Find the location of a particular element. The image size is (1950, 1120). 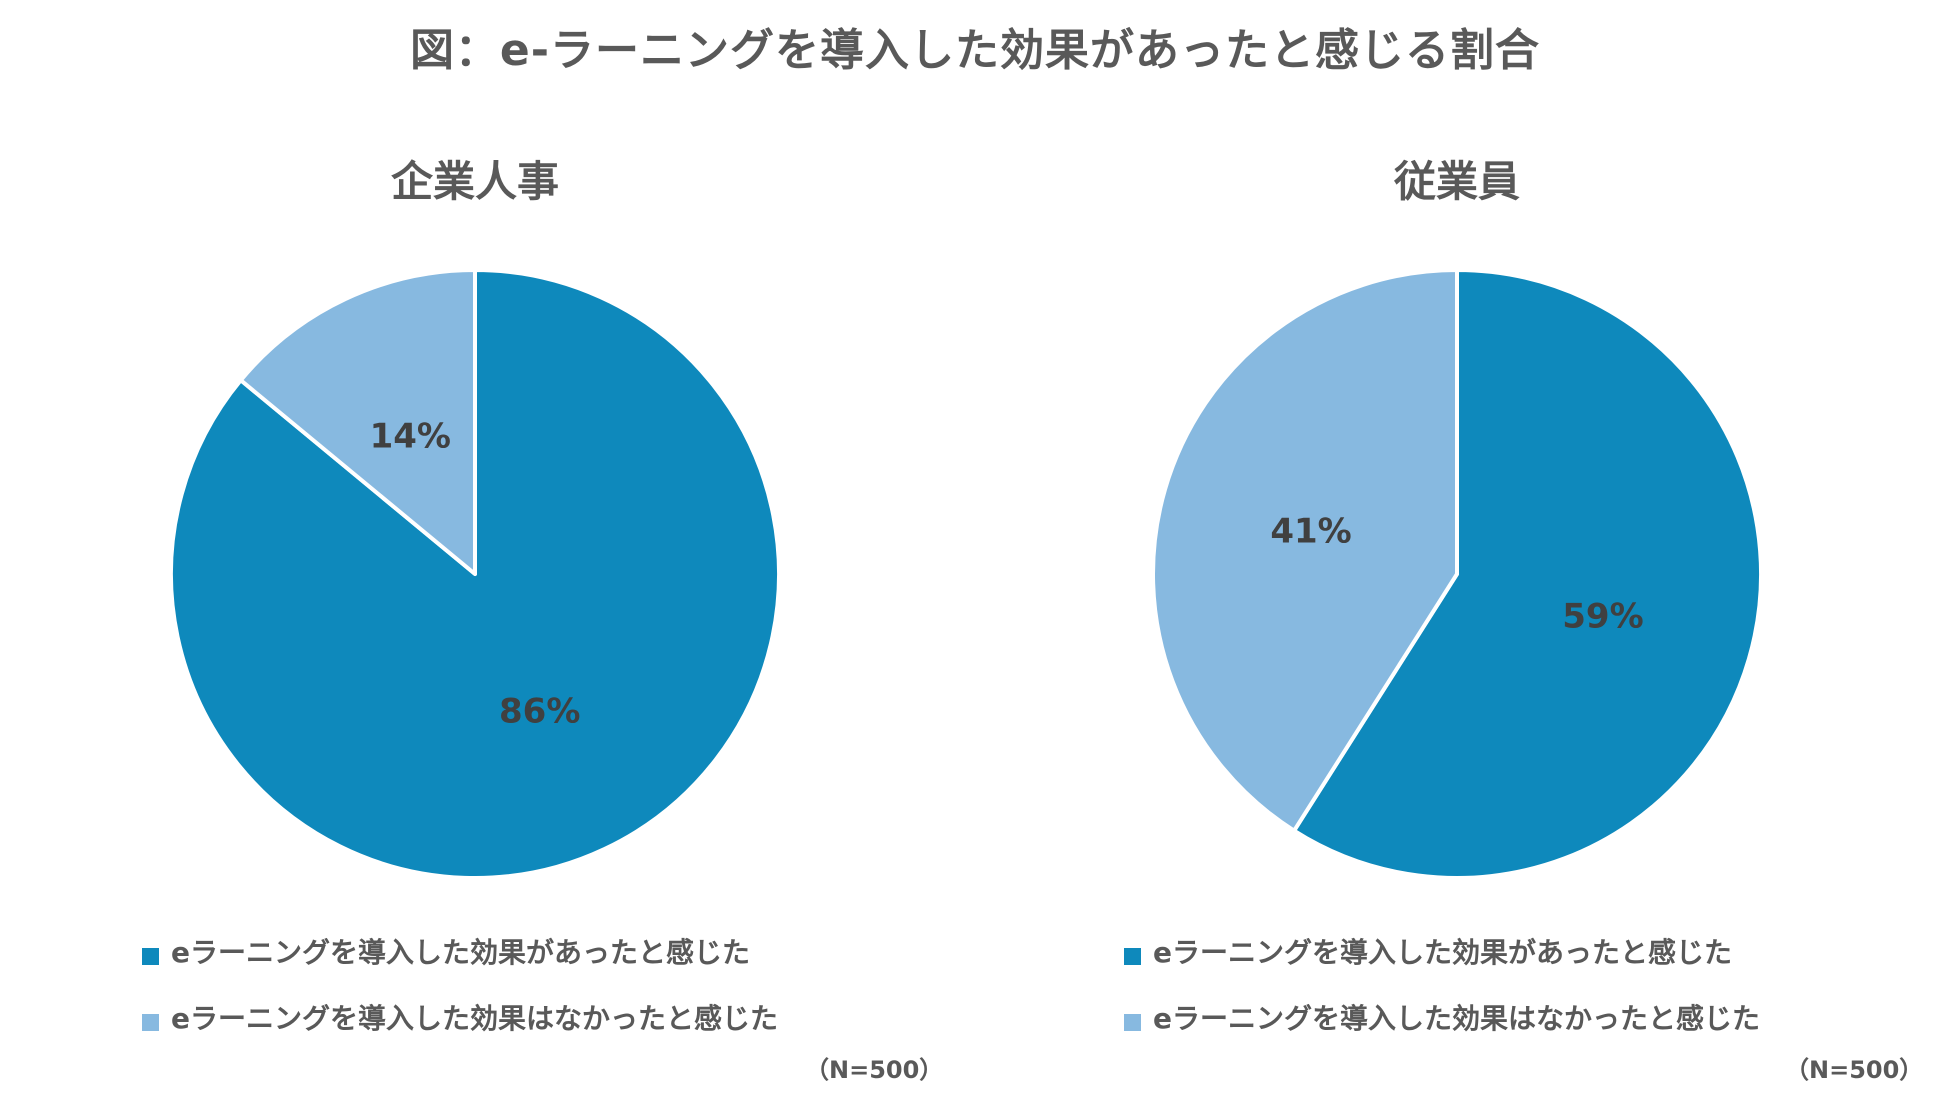

page-title: 図：e-ラーニングを導入した効果があったと感じる割合 is located at coordinates (975, 50).